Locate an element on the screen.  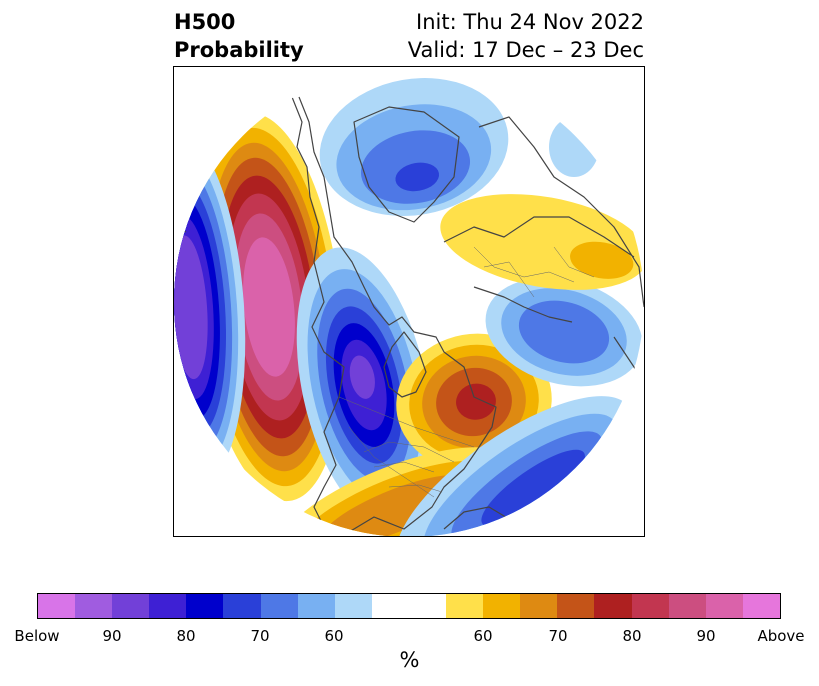
anomaly-western-canada-below is located at coordinates (364, 385).